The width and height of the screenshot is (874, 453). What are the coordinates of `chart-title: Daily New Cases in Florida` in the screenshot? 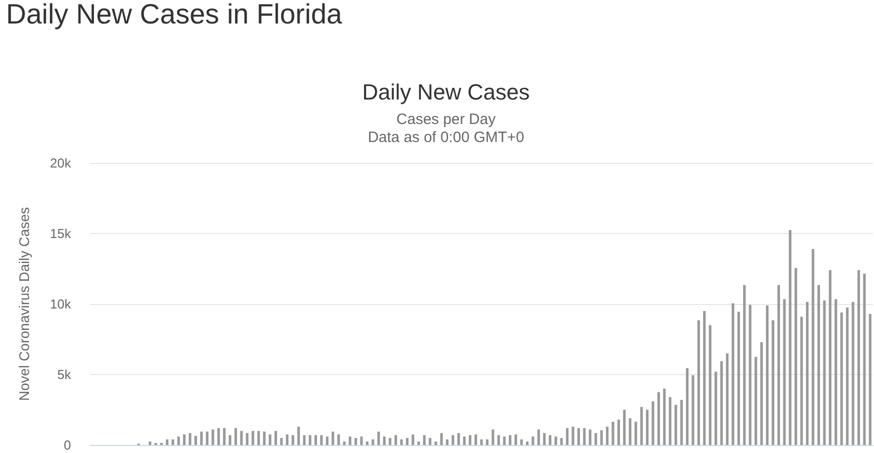 It's located at (174, 15).